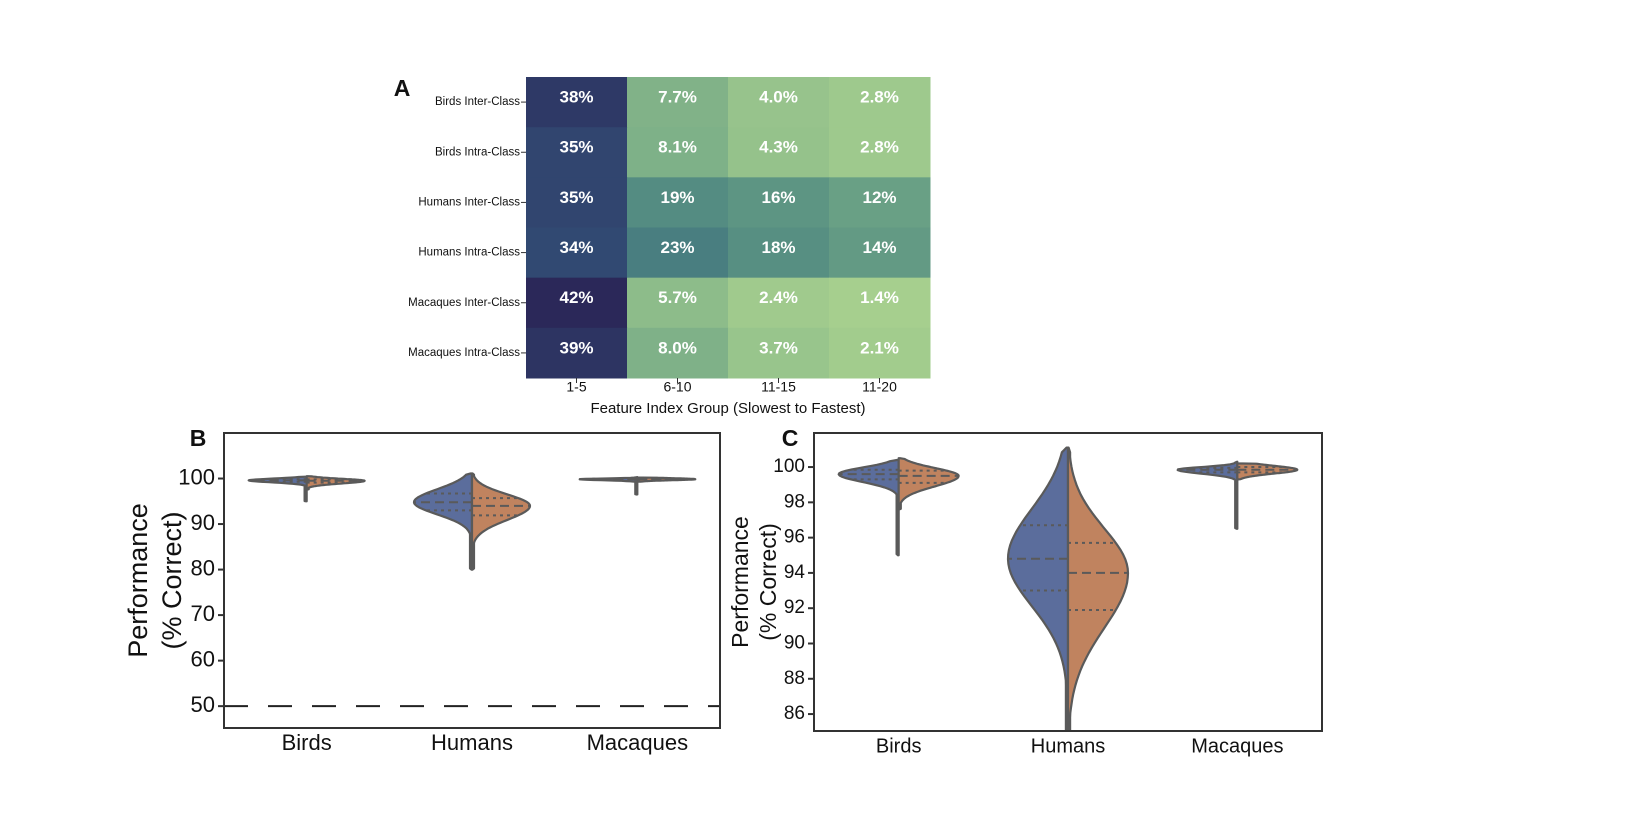  Describe the element at coordinates (464, 303) in the screenshot. I see `row-label: Macaques Inter-Class` at that location.